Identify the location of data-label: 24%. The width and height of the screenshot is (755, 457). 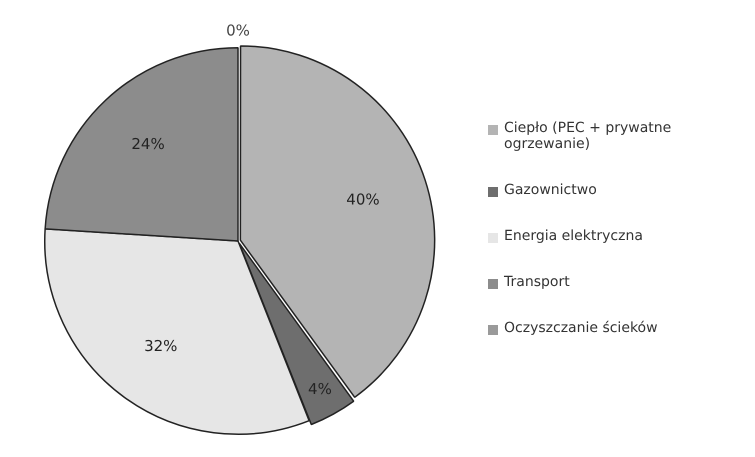
(148, 144).